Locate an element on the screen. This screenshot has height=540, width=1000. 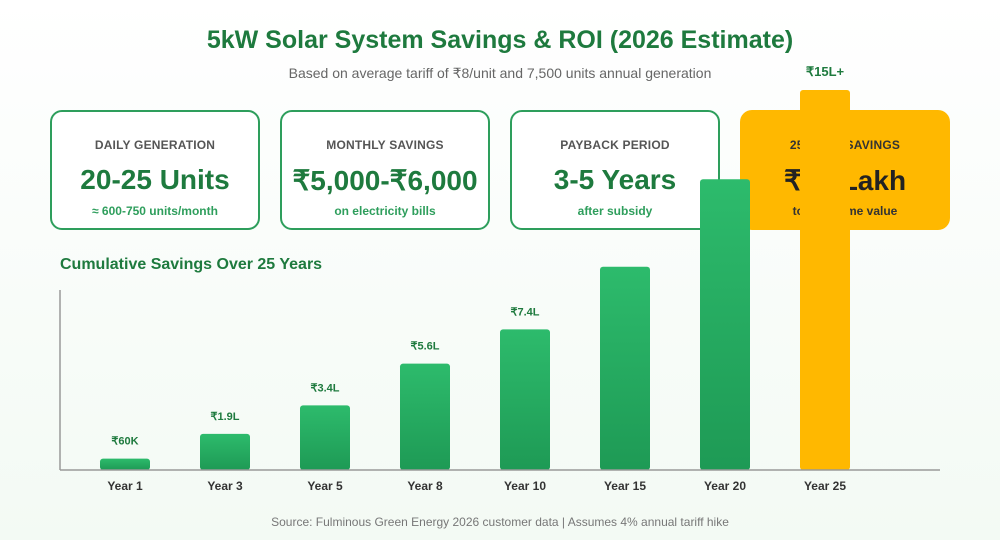
bar-value-label: ₹15L+ is located at coordinates (825, 71).